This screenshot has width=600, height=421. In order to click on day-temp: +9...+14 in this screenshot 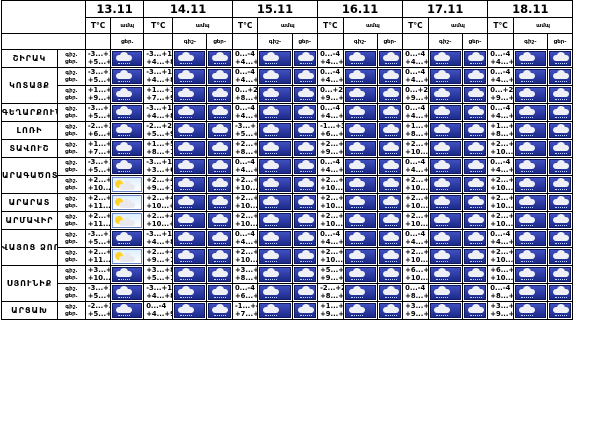, I will do `click(501, 313)`.